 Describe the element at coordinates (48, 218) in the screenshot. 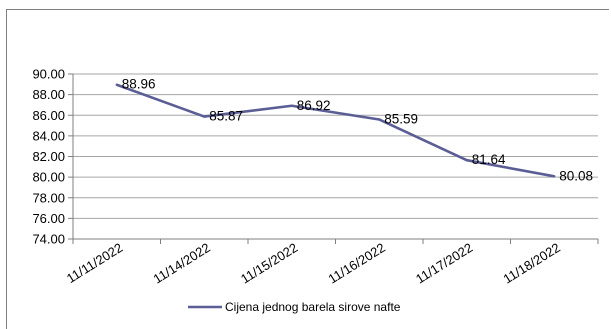

I see `y-tick-label: 76.00` at that location.